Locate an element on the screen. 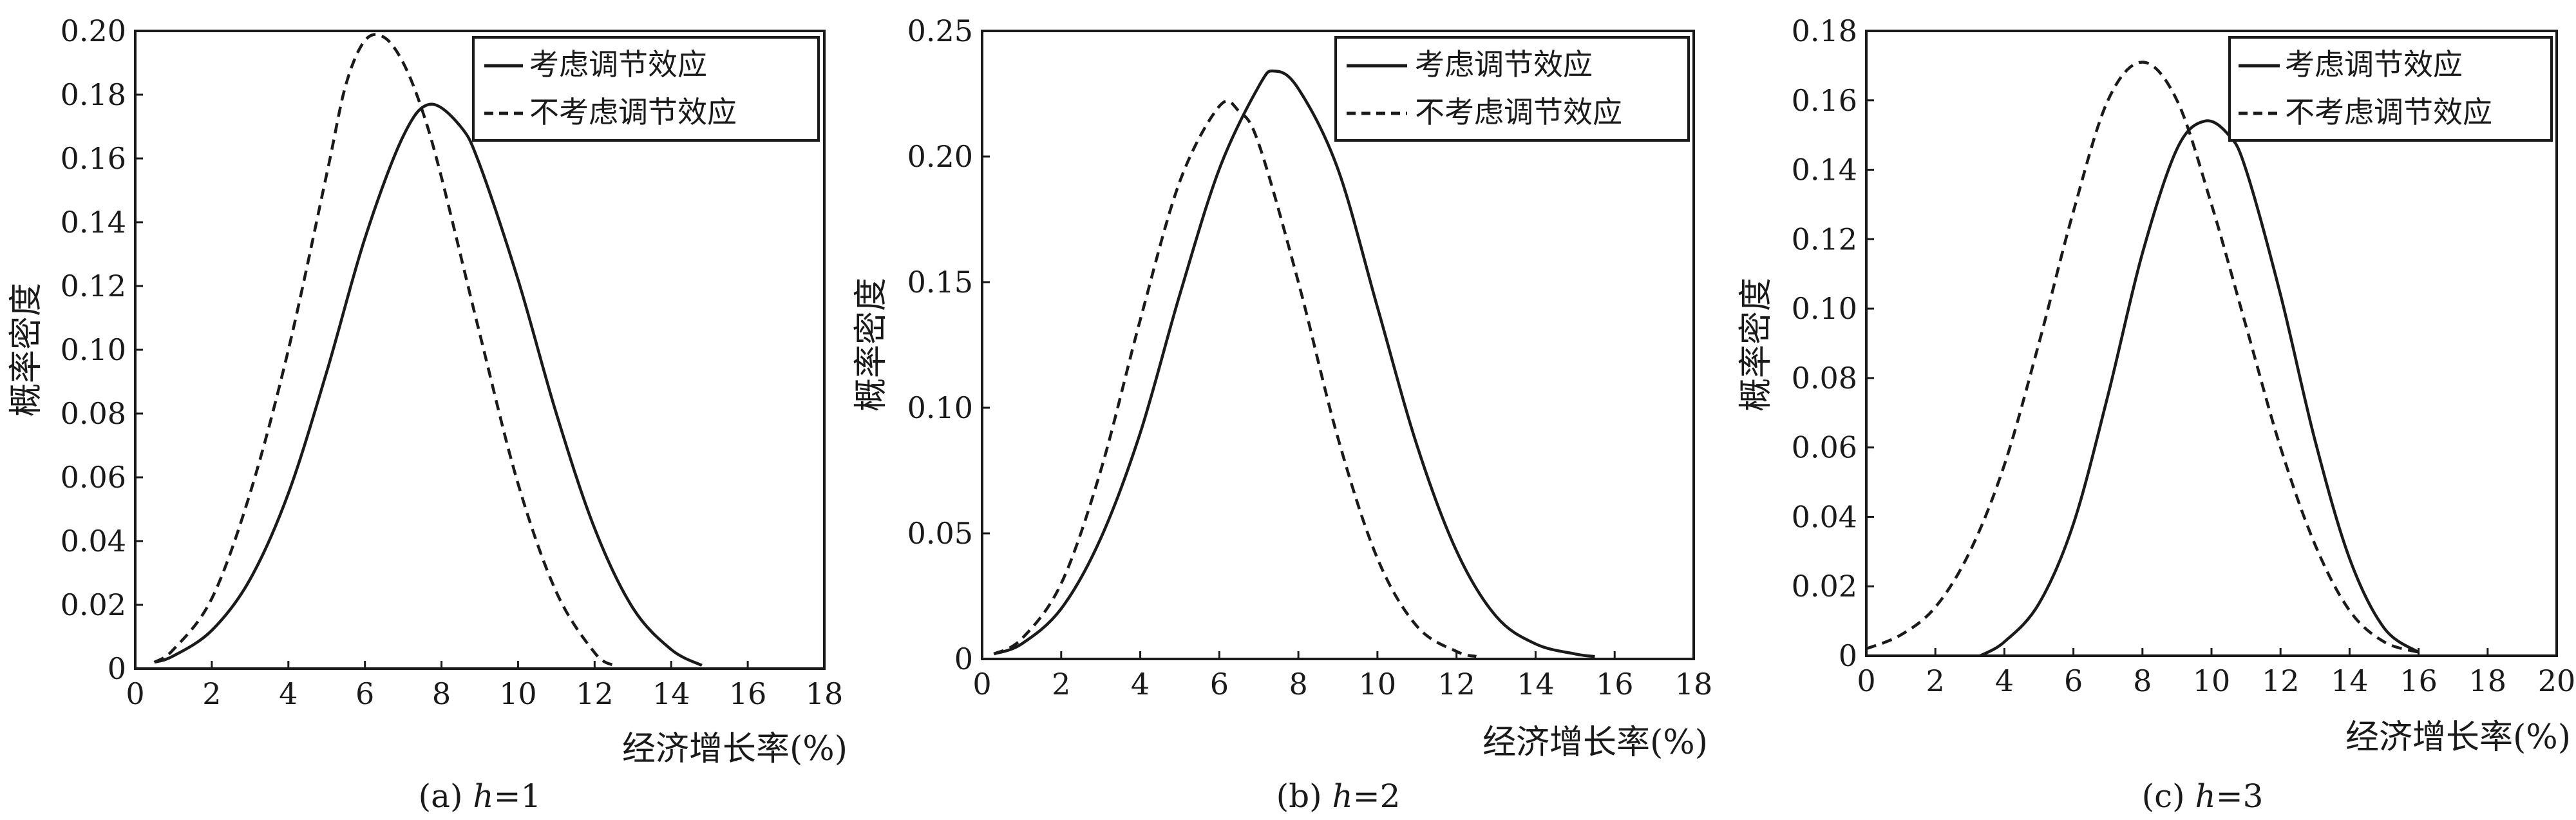 This screenshot has height=820, width=2576. x-tick-label-a: 10 is located at coordinates (518, 693).